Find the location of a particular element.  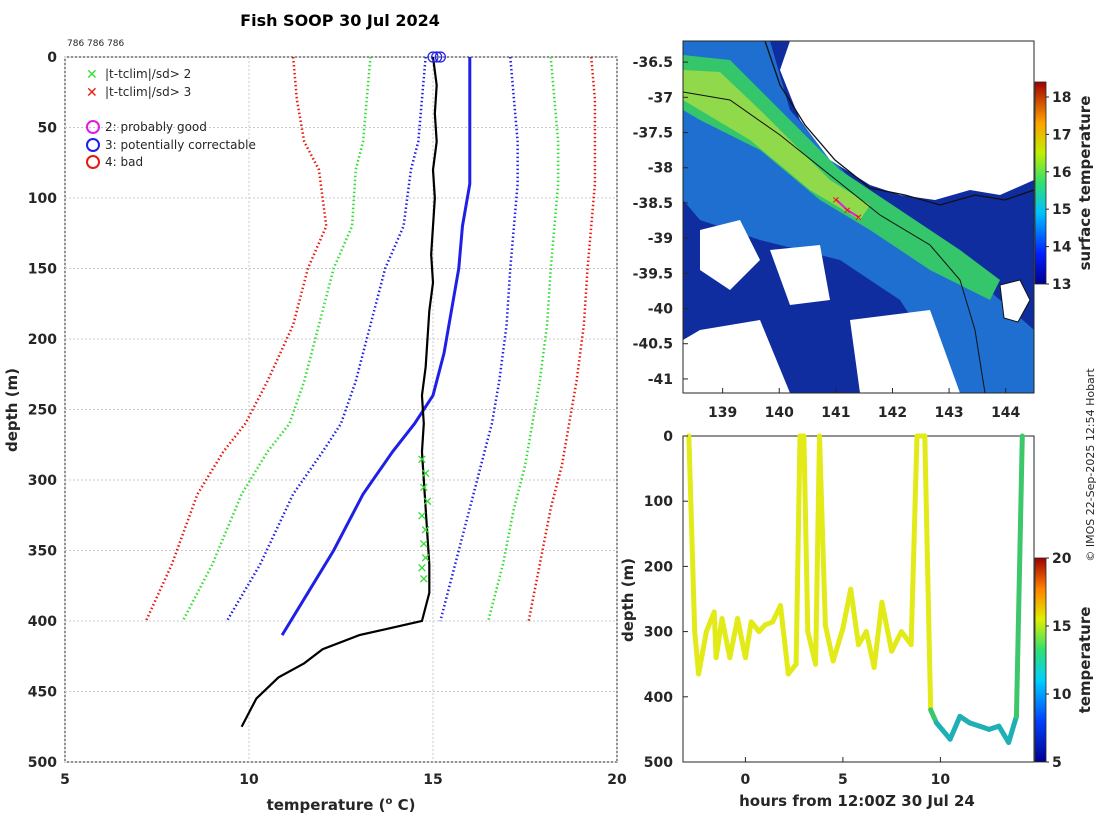

y-tick-label: 150 is located at coordinates (42, 270).